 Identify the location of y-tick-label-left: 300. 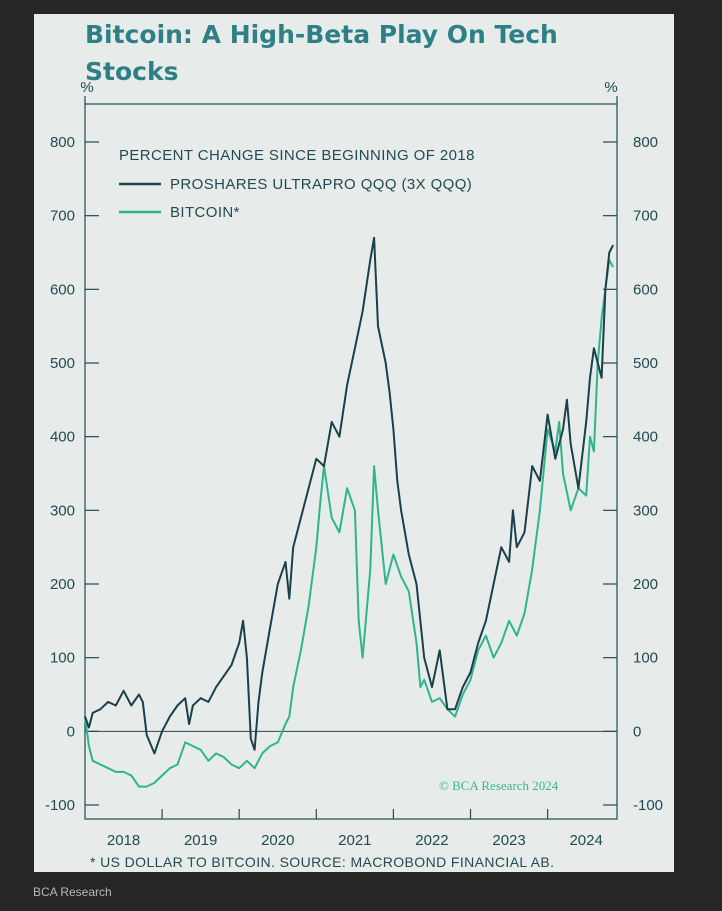
(62, 510).